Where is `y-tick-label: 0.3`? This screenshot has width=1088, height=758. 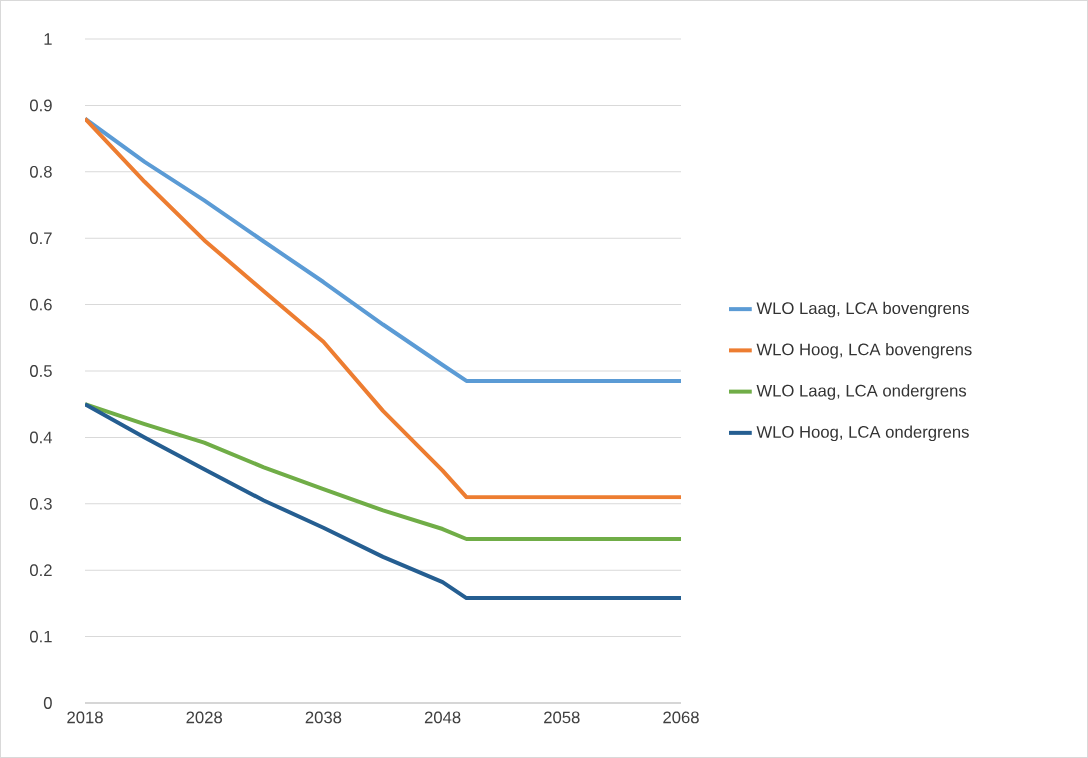 y-tick-label: 0.3 is located at coordinates (41, 503).